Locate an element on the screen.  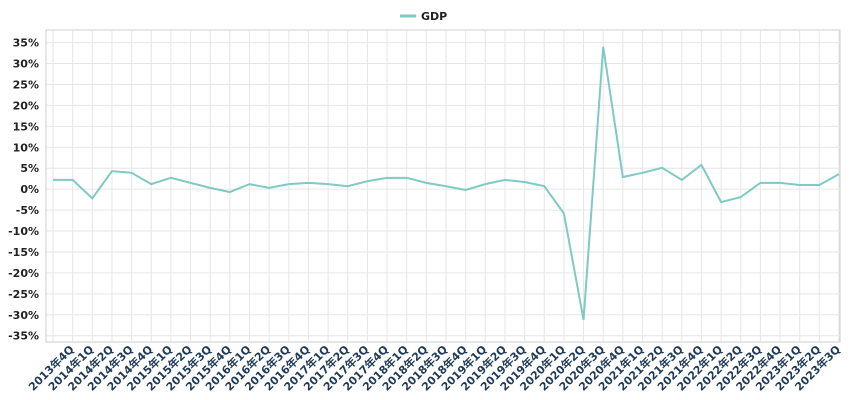
y-tick-label: 20% is located at coordinates (26, 105).